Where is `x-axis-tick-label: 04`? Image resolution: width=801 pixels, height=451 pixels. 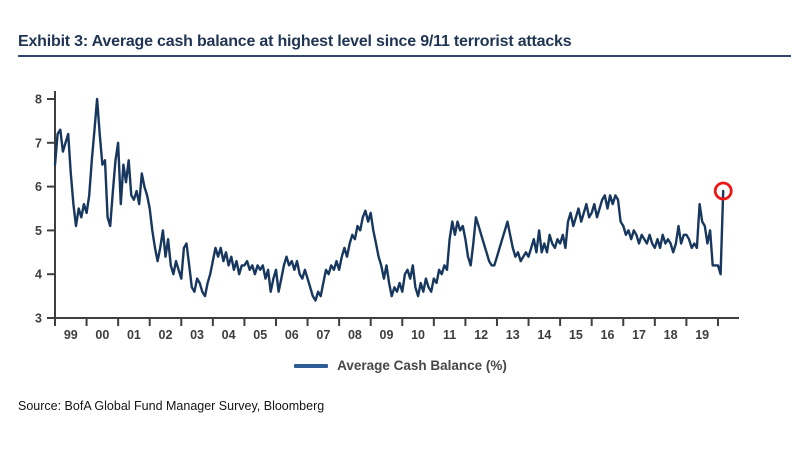
x-axis-tick-label: 04 is located at coordinates (229, 335).